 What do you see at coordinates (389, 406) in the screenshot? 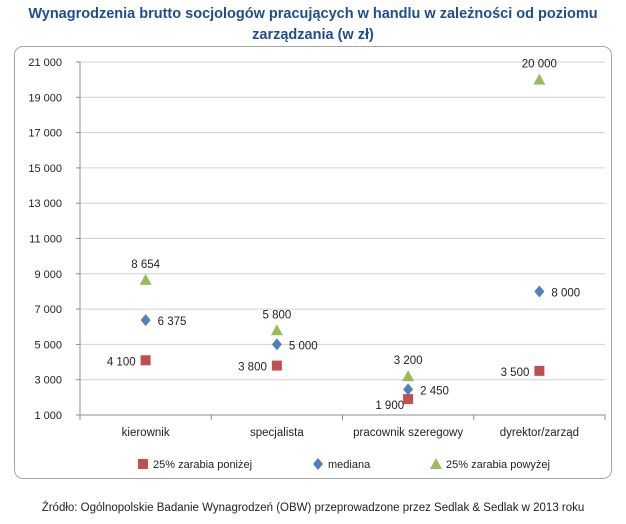
I see `data-label-below: 1 900` at bounding box center [389, 406].